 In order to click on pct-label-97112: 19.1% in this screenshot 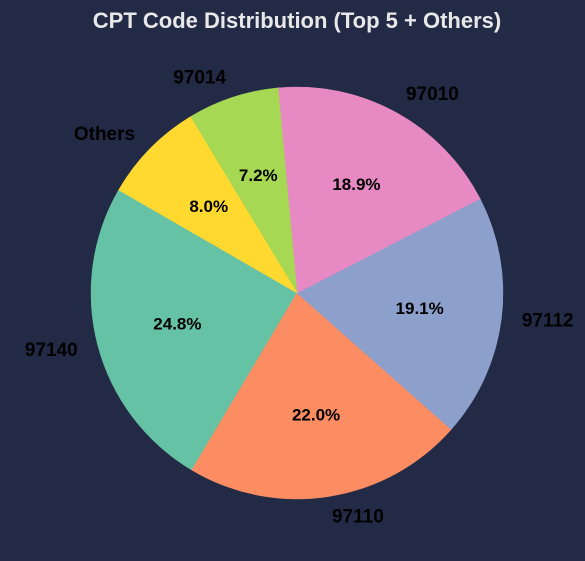, I will do `click(420, 308)`.